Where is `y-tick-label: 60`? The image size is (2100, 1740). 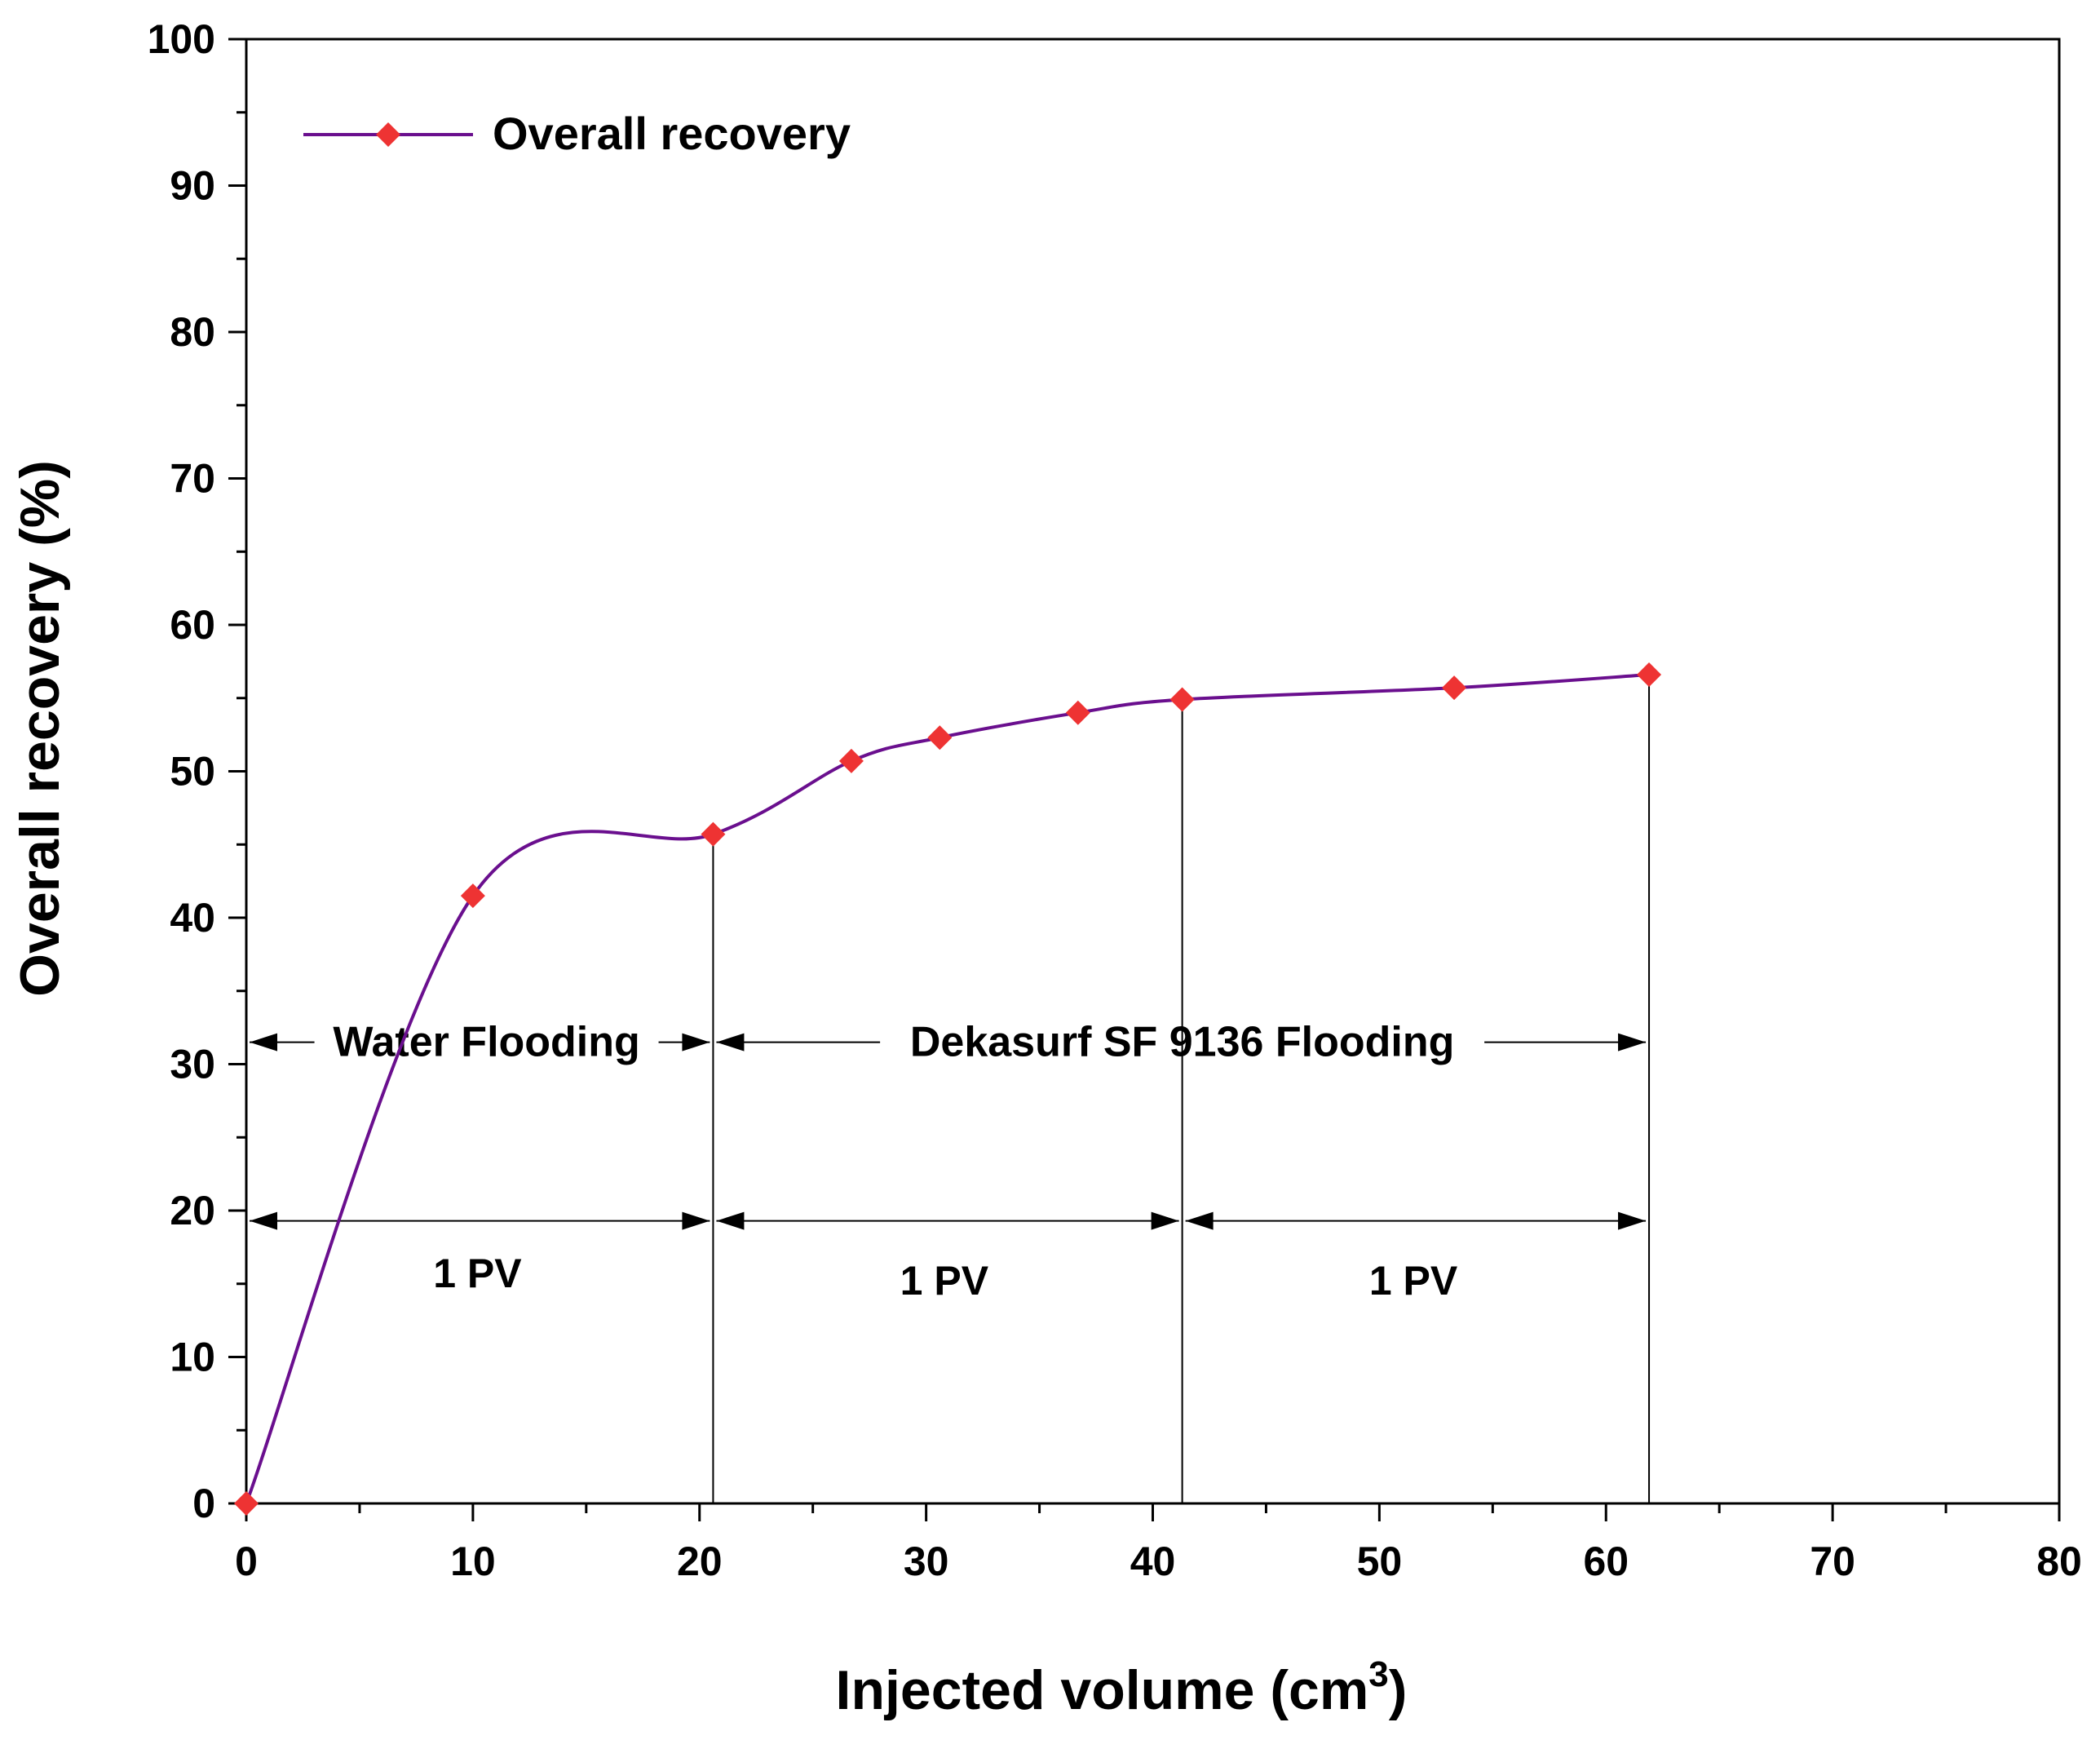
y-tick-label: 60 is located at coordinates (192, 625).